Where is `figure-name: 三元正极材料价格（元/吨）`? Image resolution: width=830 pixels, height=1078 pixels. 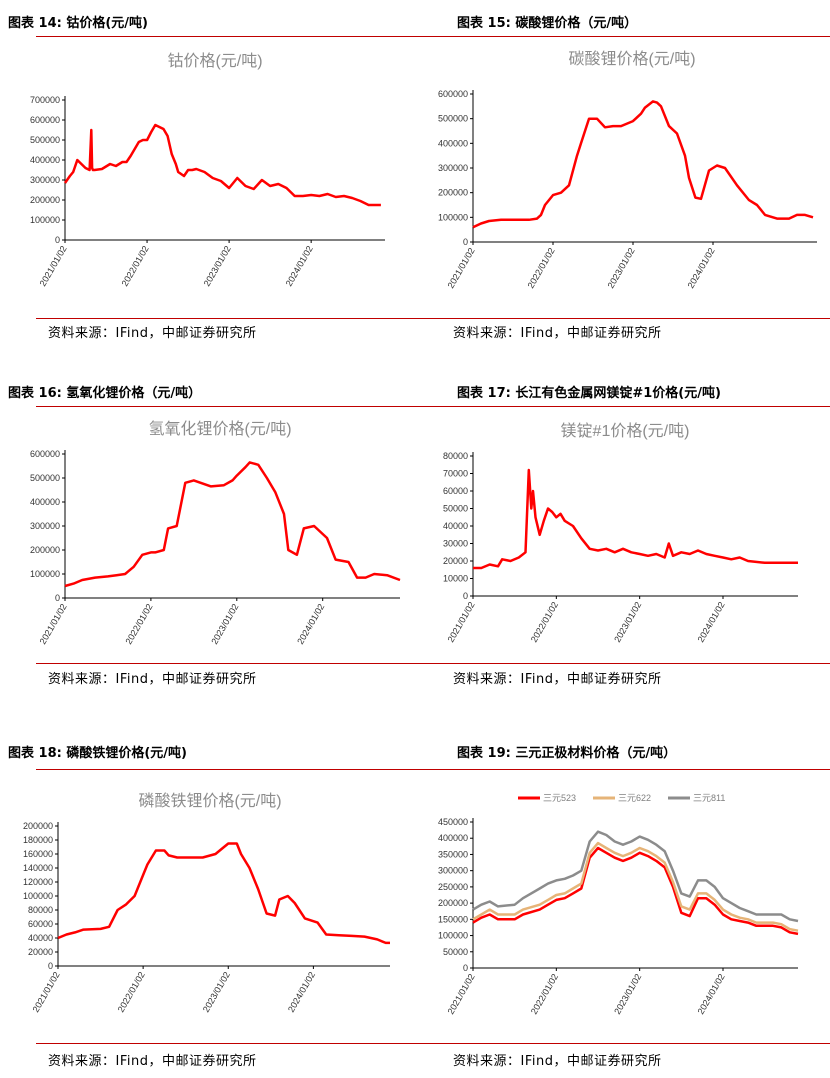
figure-name: 三元正极材料价格（元/吨） is located at coordinates (596, 753).